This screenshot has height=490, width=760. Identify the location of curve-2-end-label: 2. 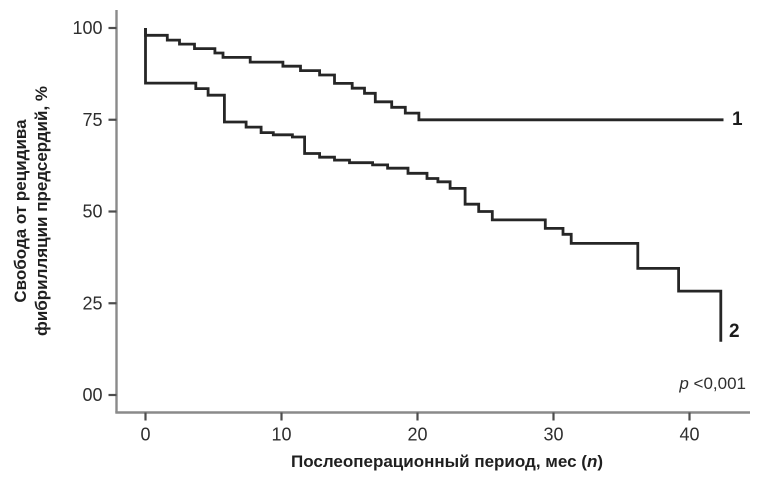
(734, 331).